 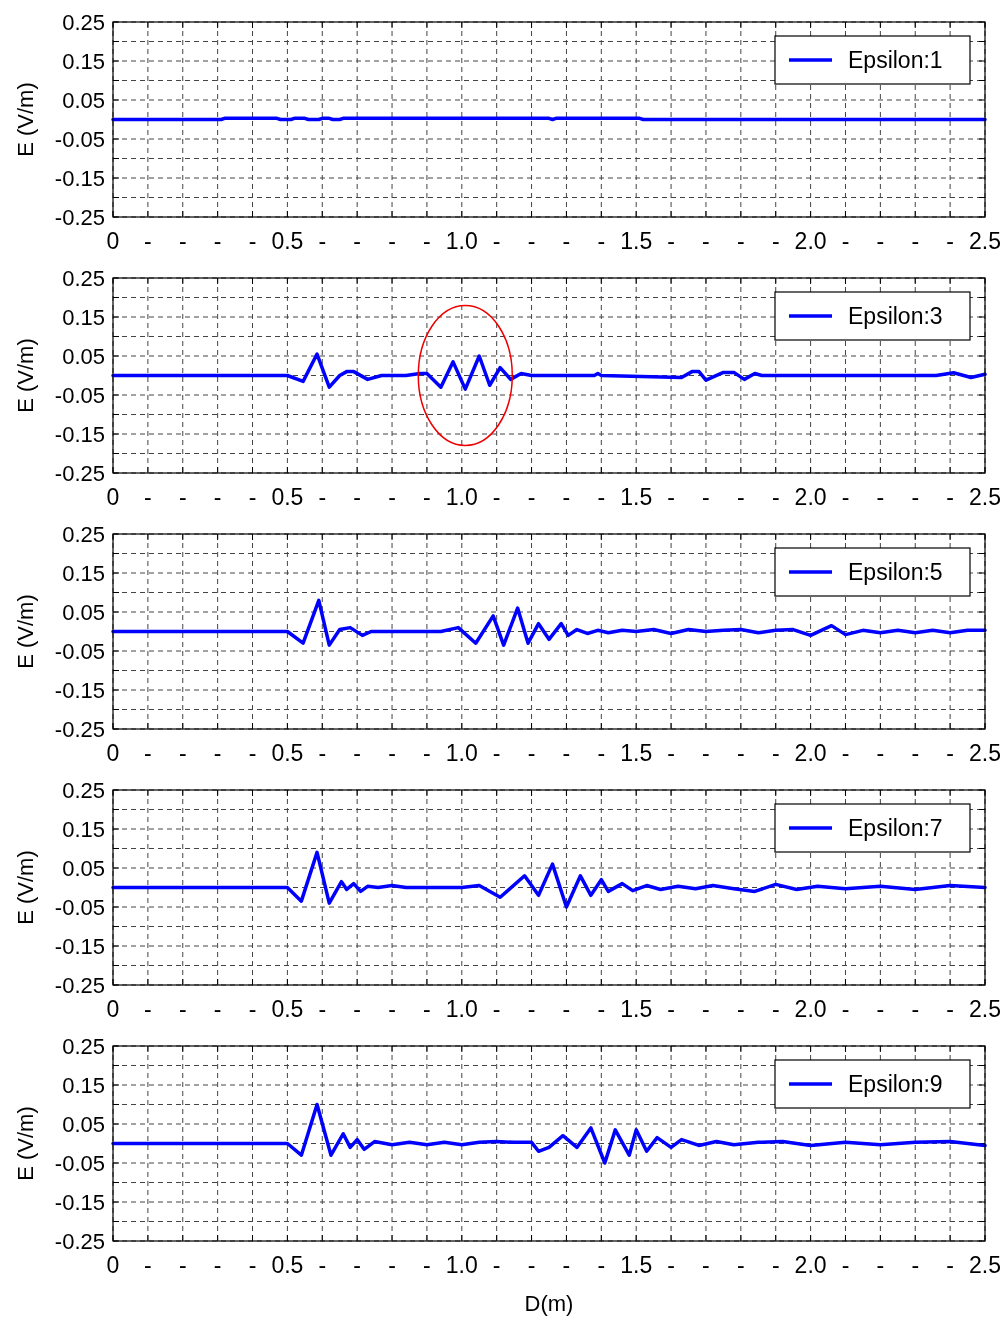 I want to click on x-axis-title: D(m), so click(x=549, y=1303).